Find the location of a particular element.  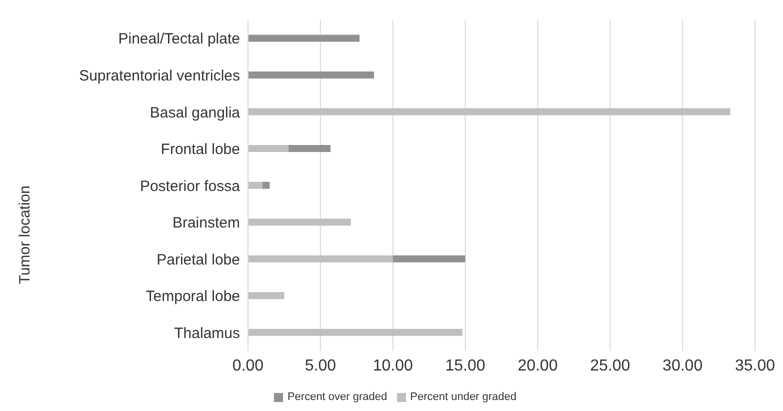

x-tick-label: 0.00 is located at coordinates (248, 365).